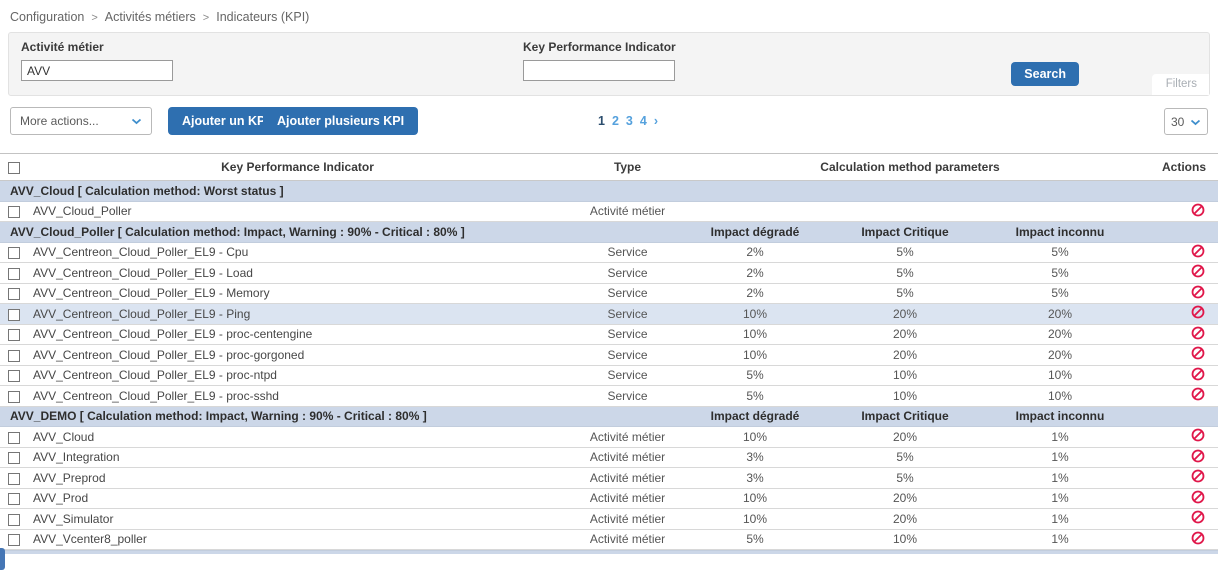 The height and width of the screenshot is (572, 1218). Describe the element at coordinates (1060, 498) in the screenshot. I see `impact-value: 1%` at that location.